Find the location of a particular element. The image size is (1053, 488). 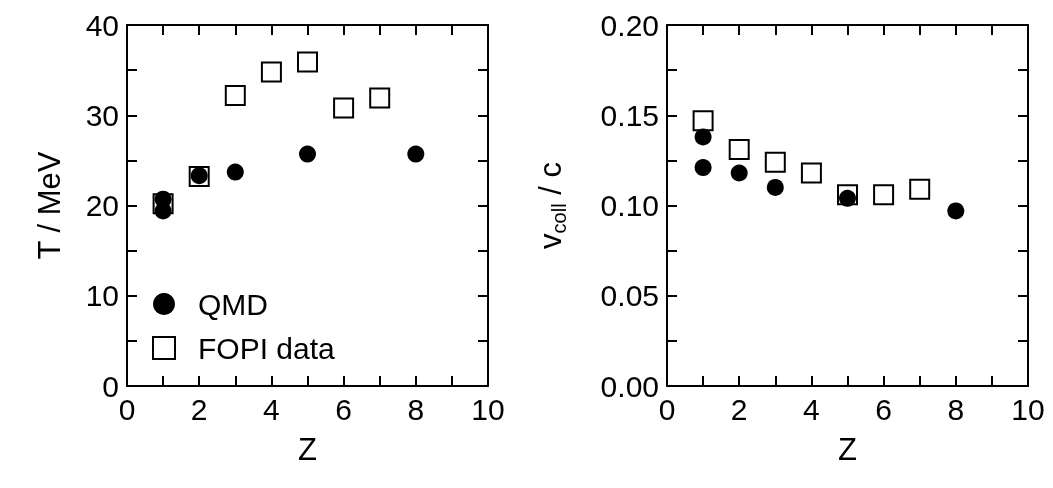

y-tick-label: 0.00 is located at coordinates (629, 386).